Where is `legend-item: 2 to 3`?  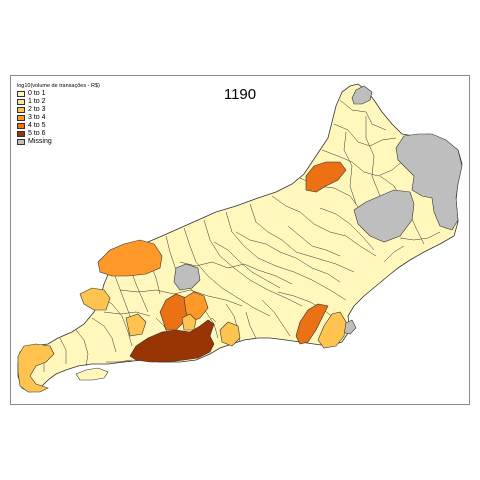 legend-item: 2 to 3 is located at coordinates (67, 110).